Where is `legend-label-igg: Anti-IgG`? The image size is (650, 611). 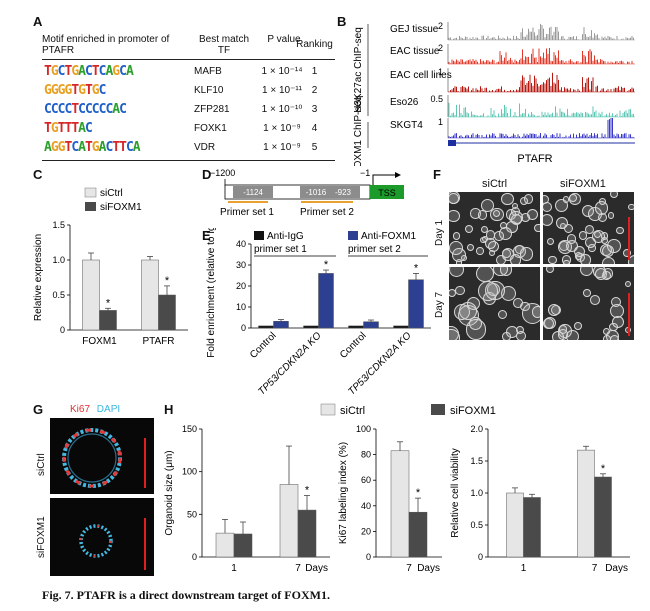
legend-label-igg: Anti-IgG is located at coordinates (285, 236).